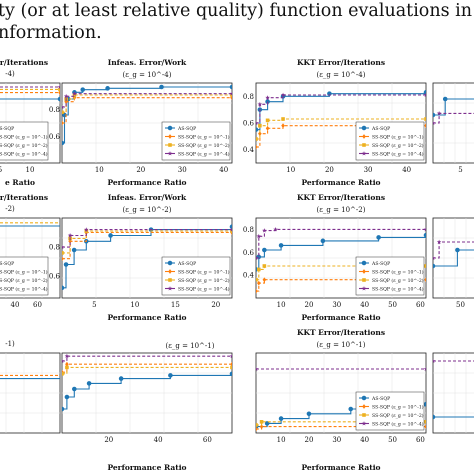  Describe the element at coordinates (368, 170) in the screenshot. I see `x-tick-label: 30` at that location.